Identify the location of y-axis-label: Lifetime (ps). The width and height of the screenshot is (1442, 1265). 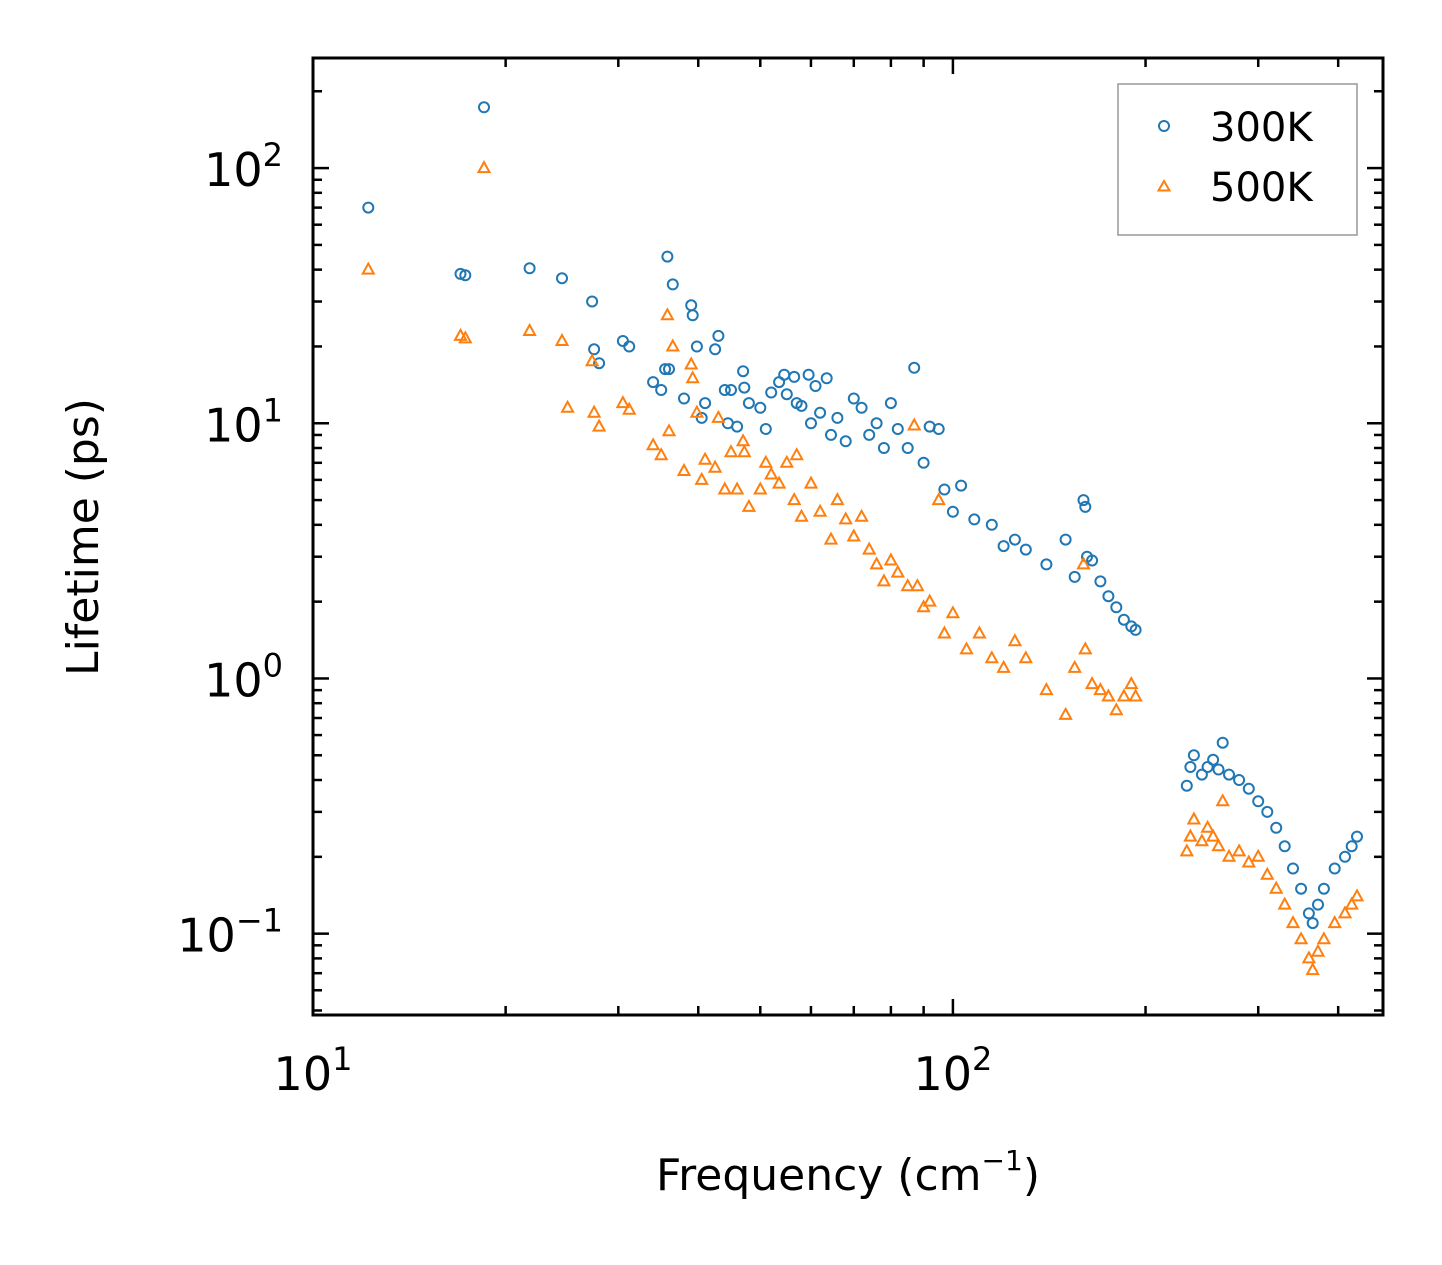
(83, 537).